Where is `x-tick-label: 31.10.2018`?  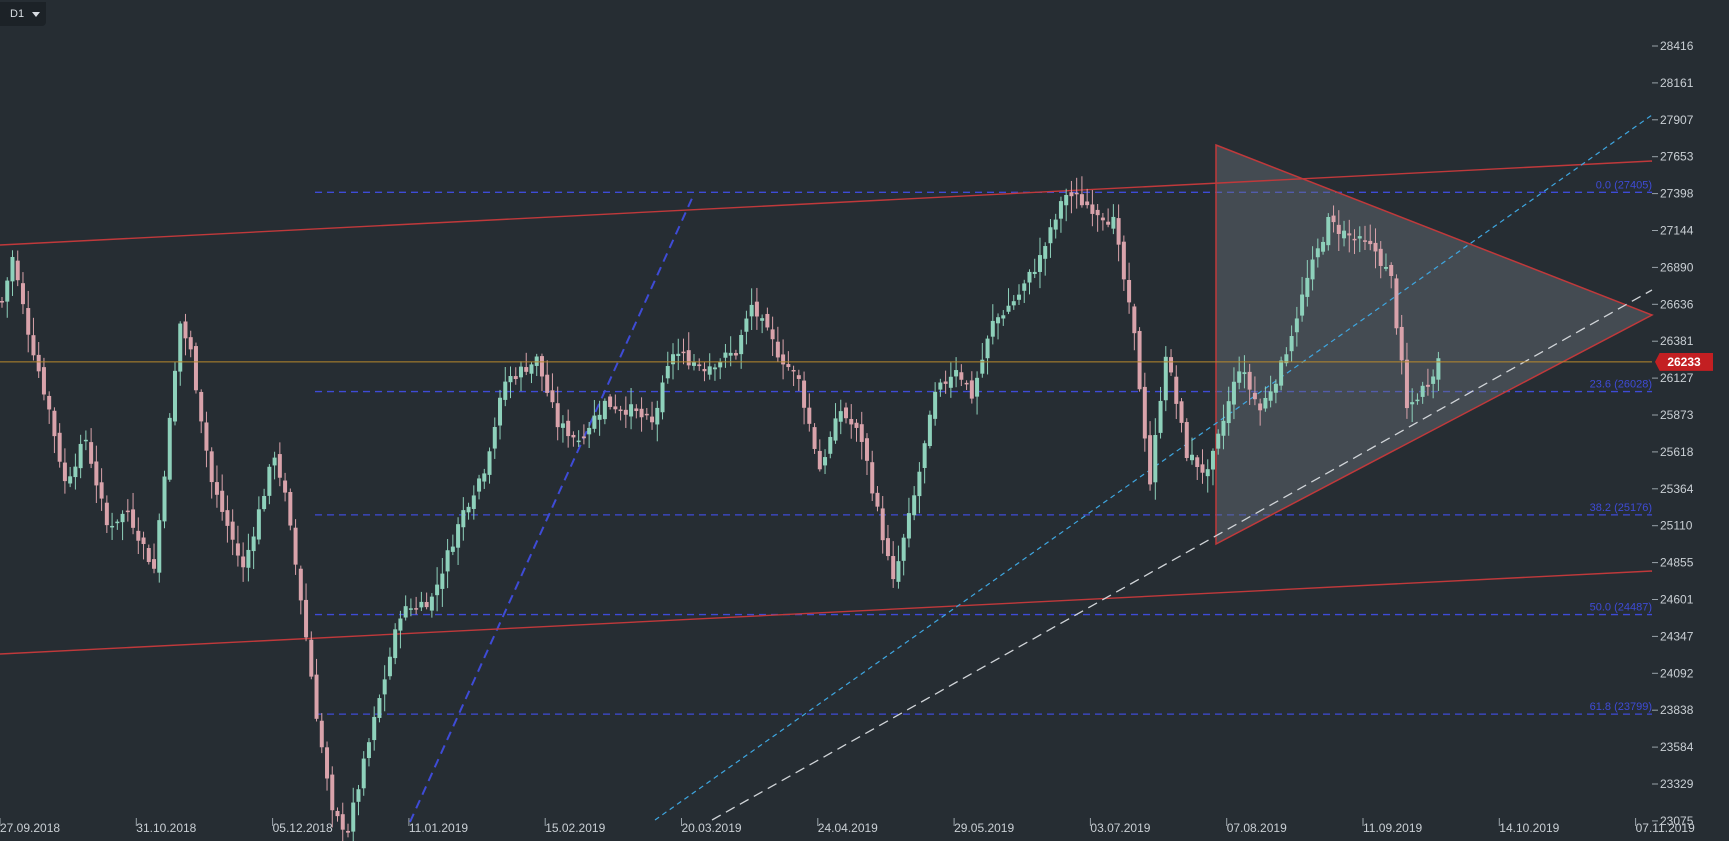 x-tick-label: 31.10.2018 is located at coordinates (166, 828).